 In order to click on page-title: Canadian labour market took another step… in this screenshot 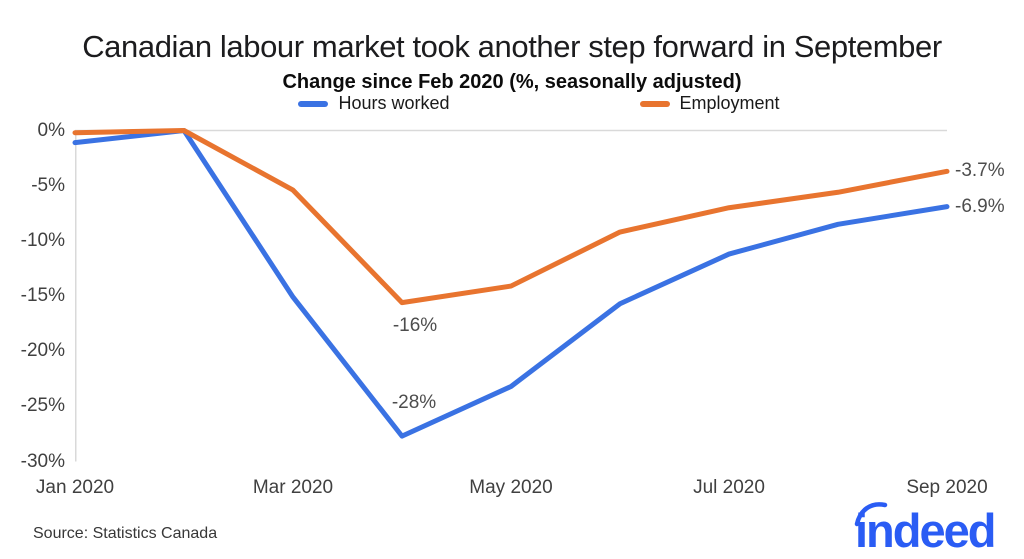, I will do `click(512, 46)`.